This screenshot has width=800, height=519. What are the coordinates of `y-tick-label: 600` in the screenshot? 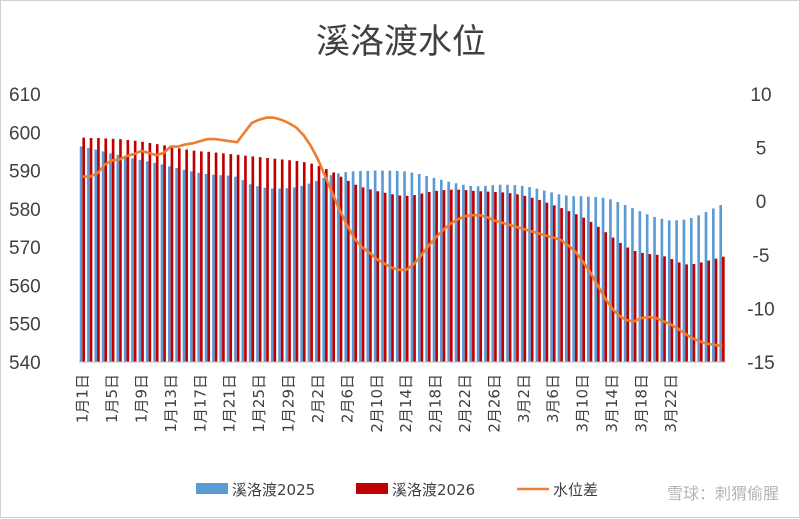 It's located at (25, 133).